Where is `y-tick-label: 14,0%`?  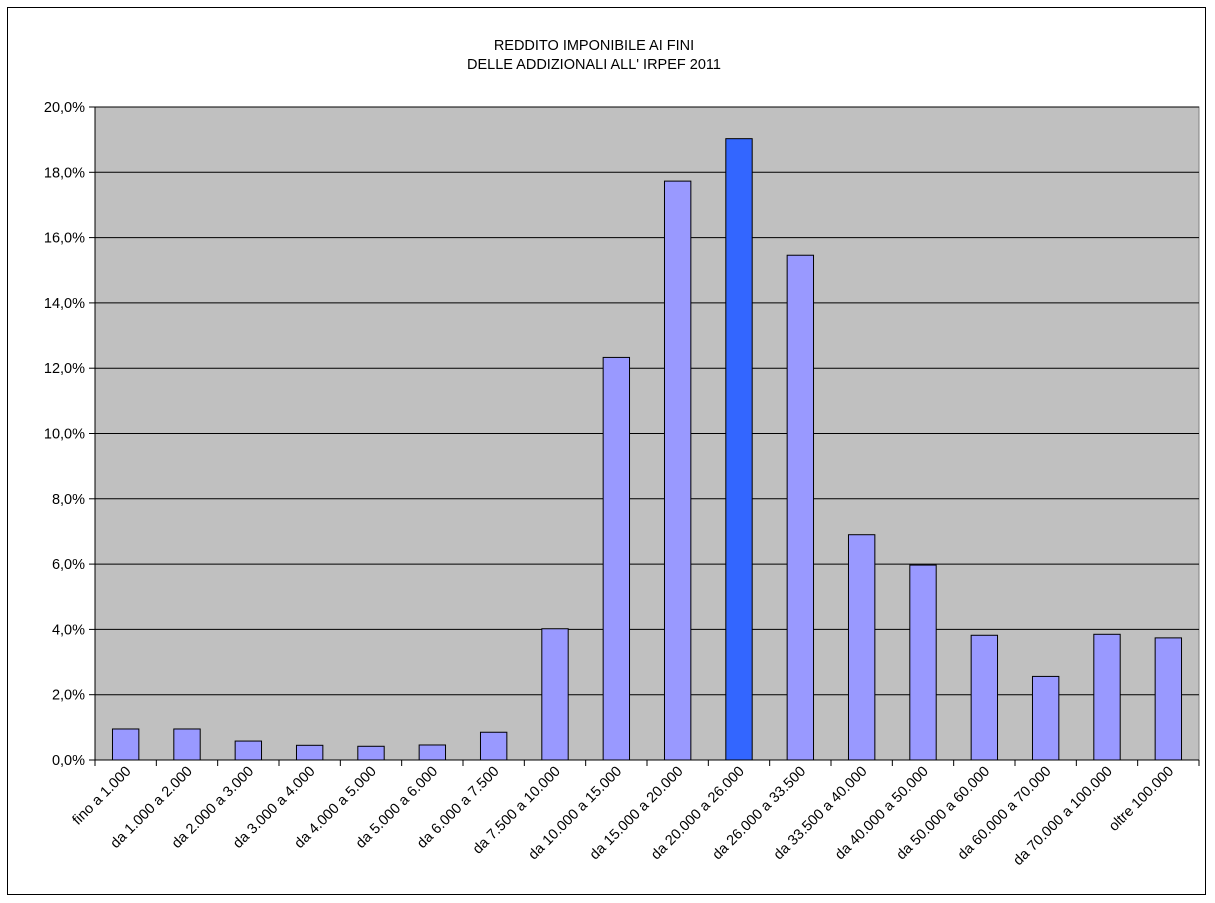 y-tick-label: 14,0% is located at coordinates (64, 304).